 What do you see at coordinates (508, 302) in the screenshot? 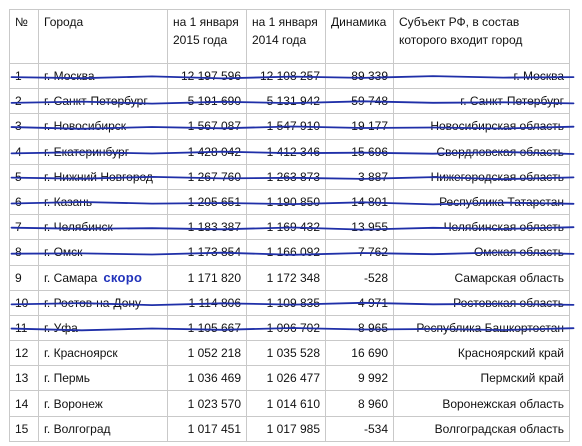
I see `cell-subject-text: Ростовская область` at bounding box center [508, 302].